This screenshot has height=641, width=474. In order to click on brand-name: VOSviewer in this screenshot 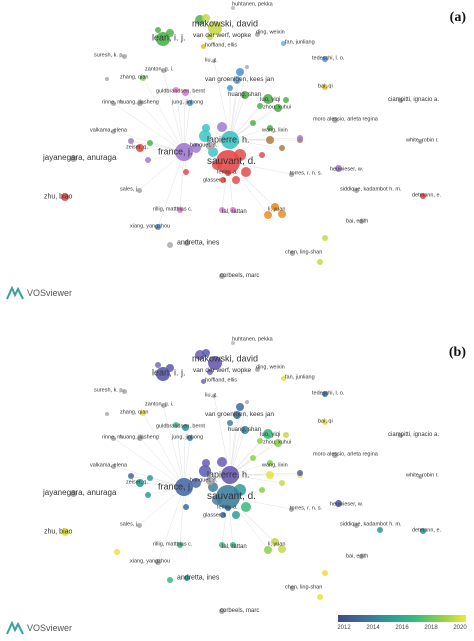, I will do `click(50, 628)`.